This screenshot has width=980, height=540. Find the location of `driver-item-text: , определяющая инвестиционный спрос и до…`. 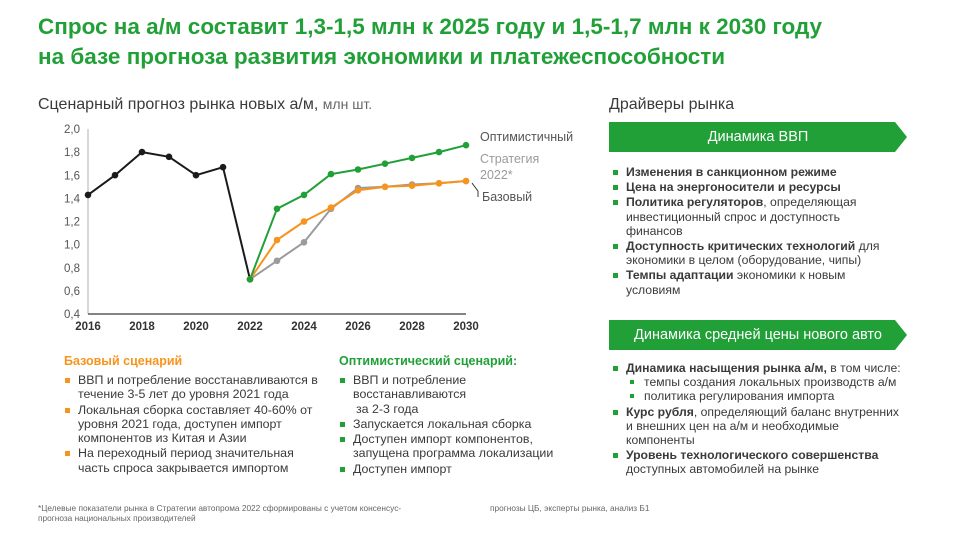

driver-item-text: , определяющая инвестиционный спрос и до… is located at coordinates (741, 216).